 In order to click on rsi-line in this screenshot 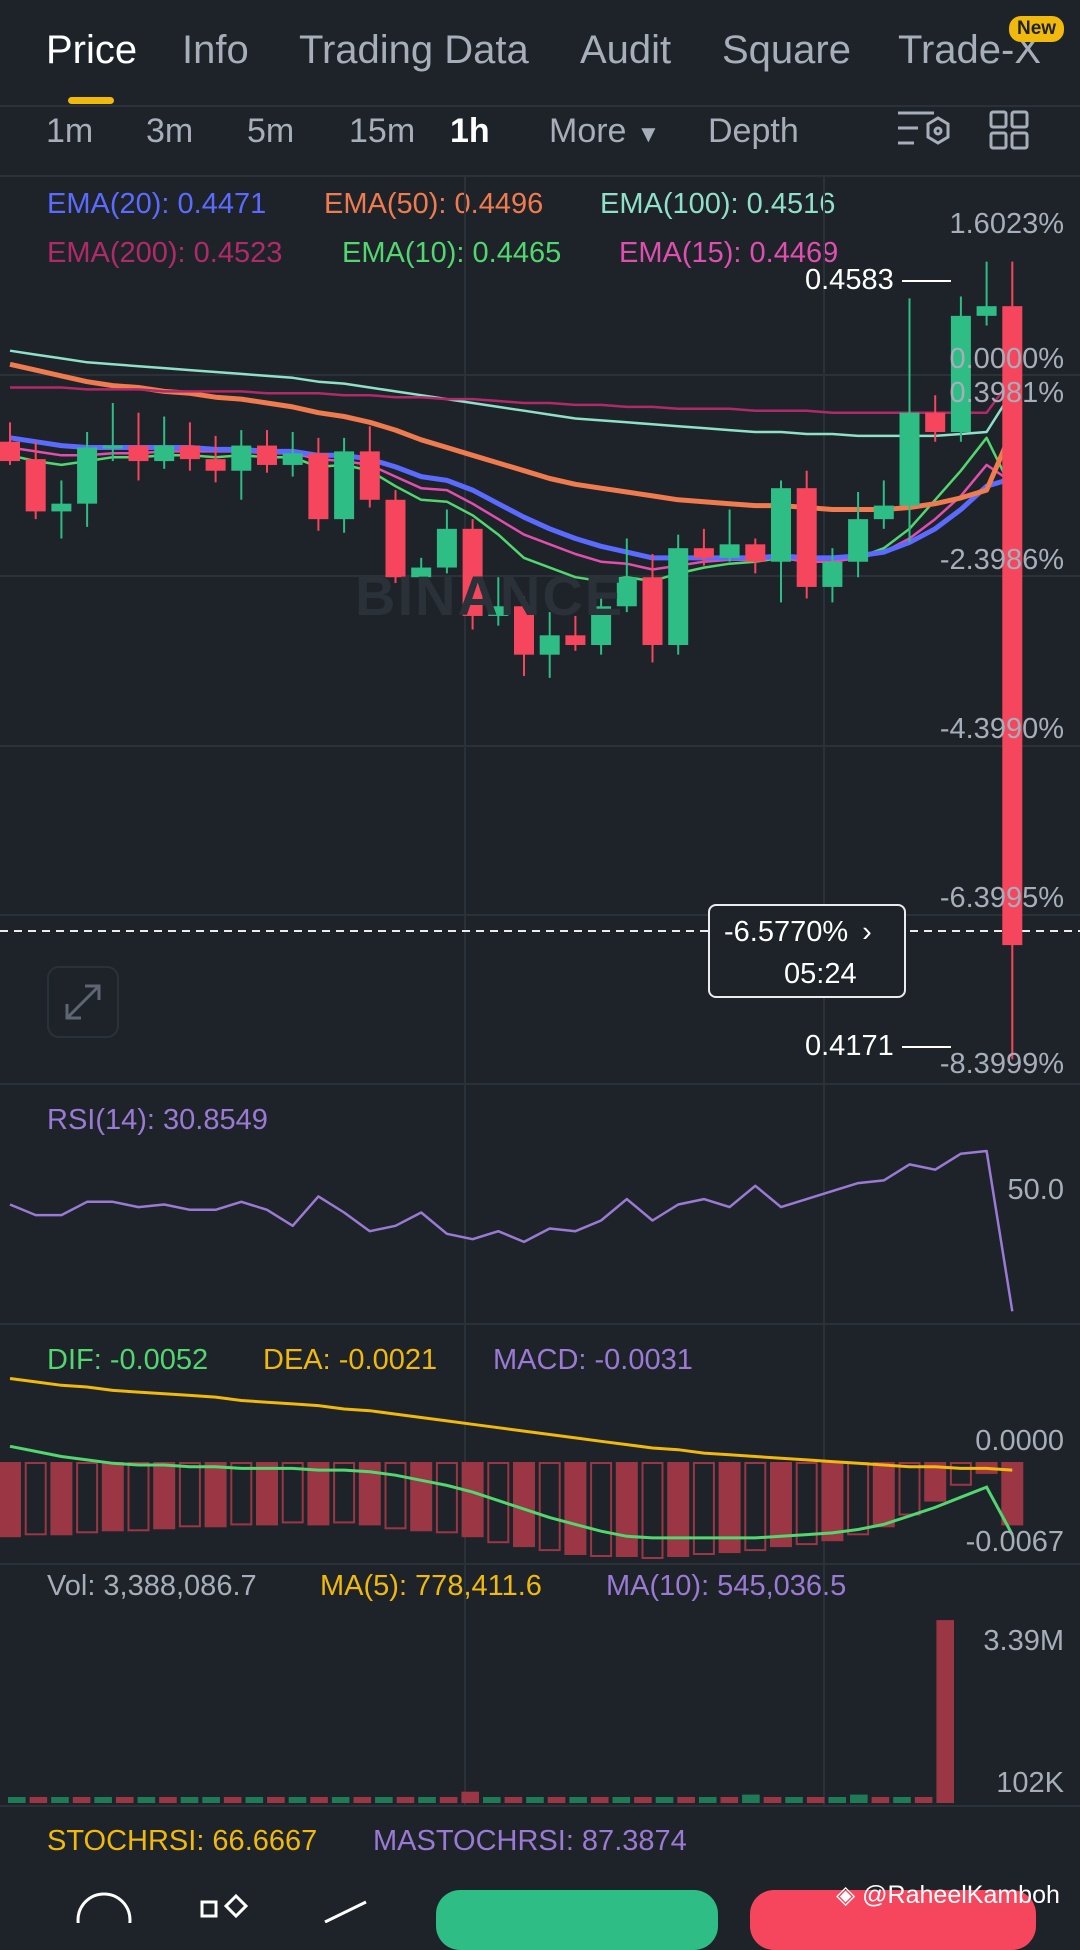, I will do `click(511, 1230)`.